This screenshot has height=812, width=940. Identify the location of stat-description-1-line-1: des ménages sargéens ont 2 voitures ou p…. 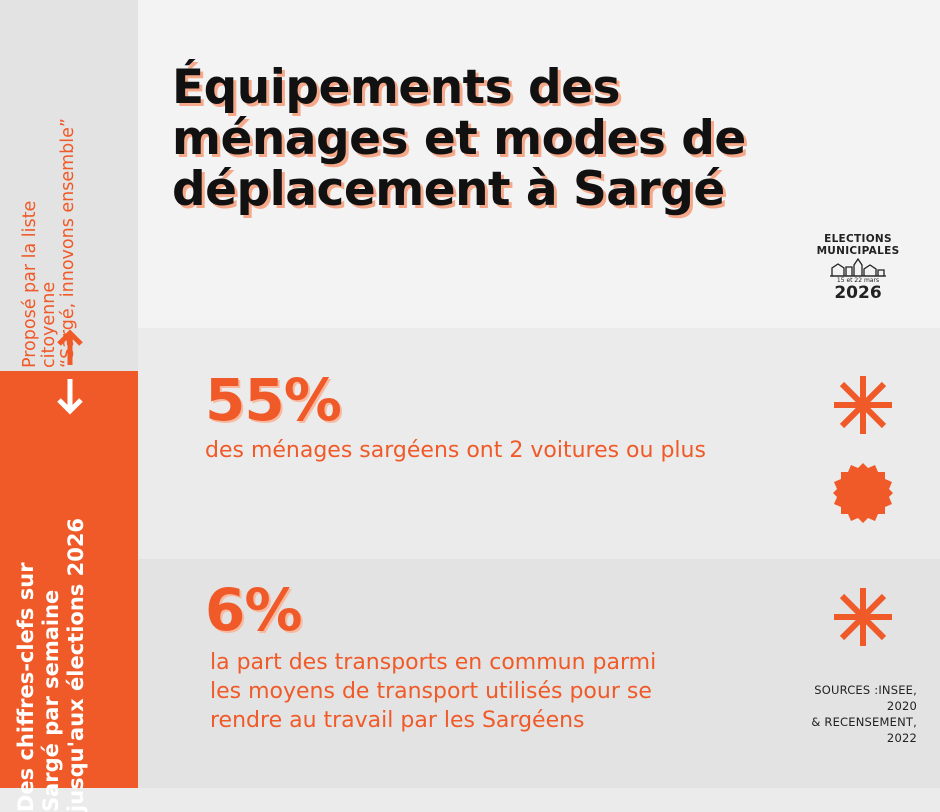
(455, 450).